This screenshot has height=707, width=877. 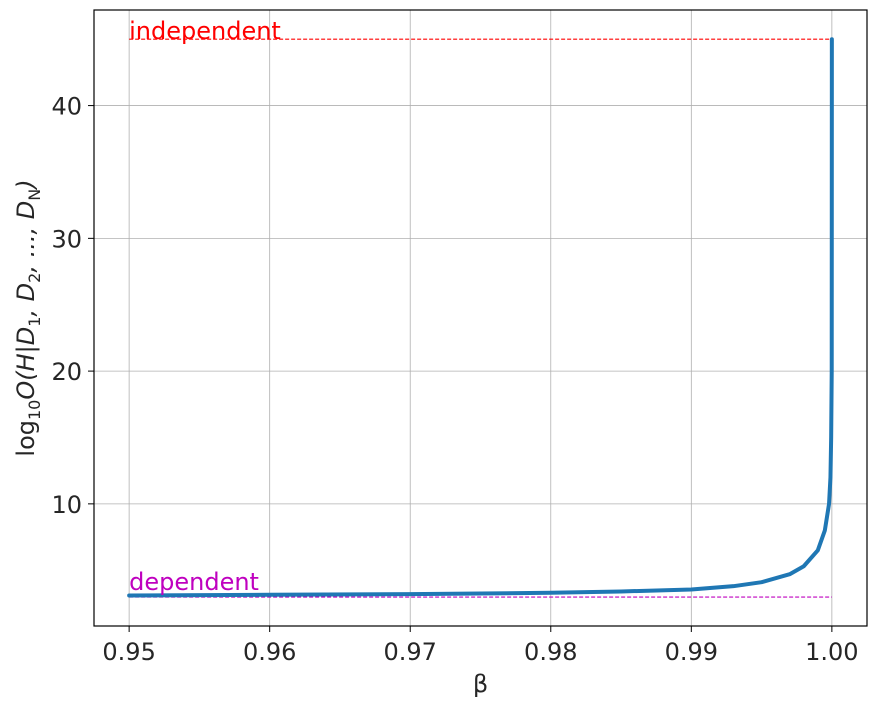 What do you see at coordinates (691, 652) in the screenshot?
I see `x-tick-label: 0.99` at bounding box center [691, 652].